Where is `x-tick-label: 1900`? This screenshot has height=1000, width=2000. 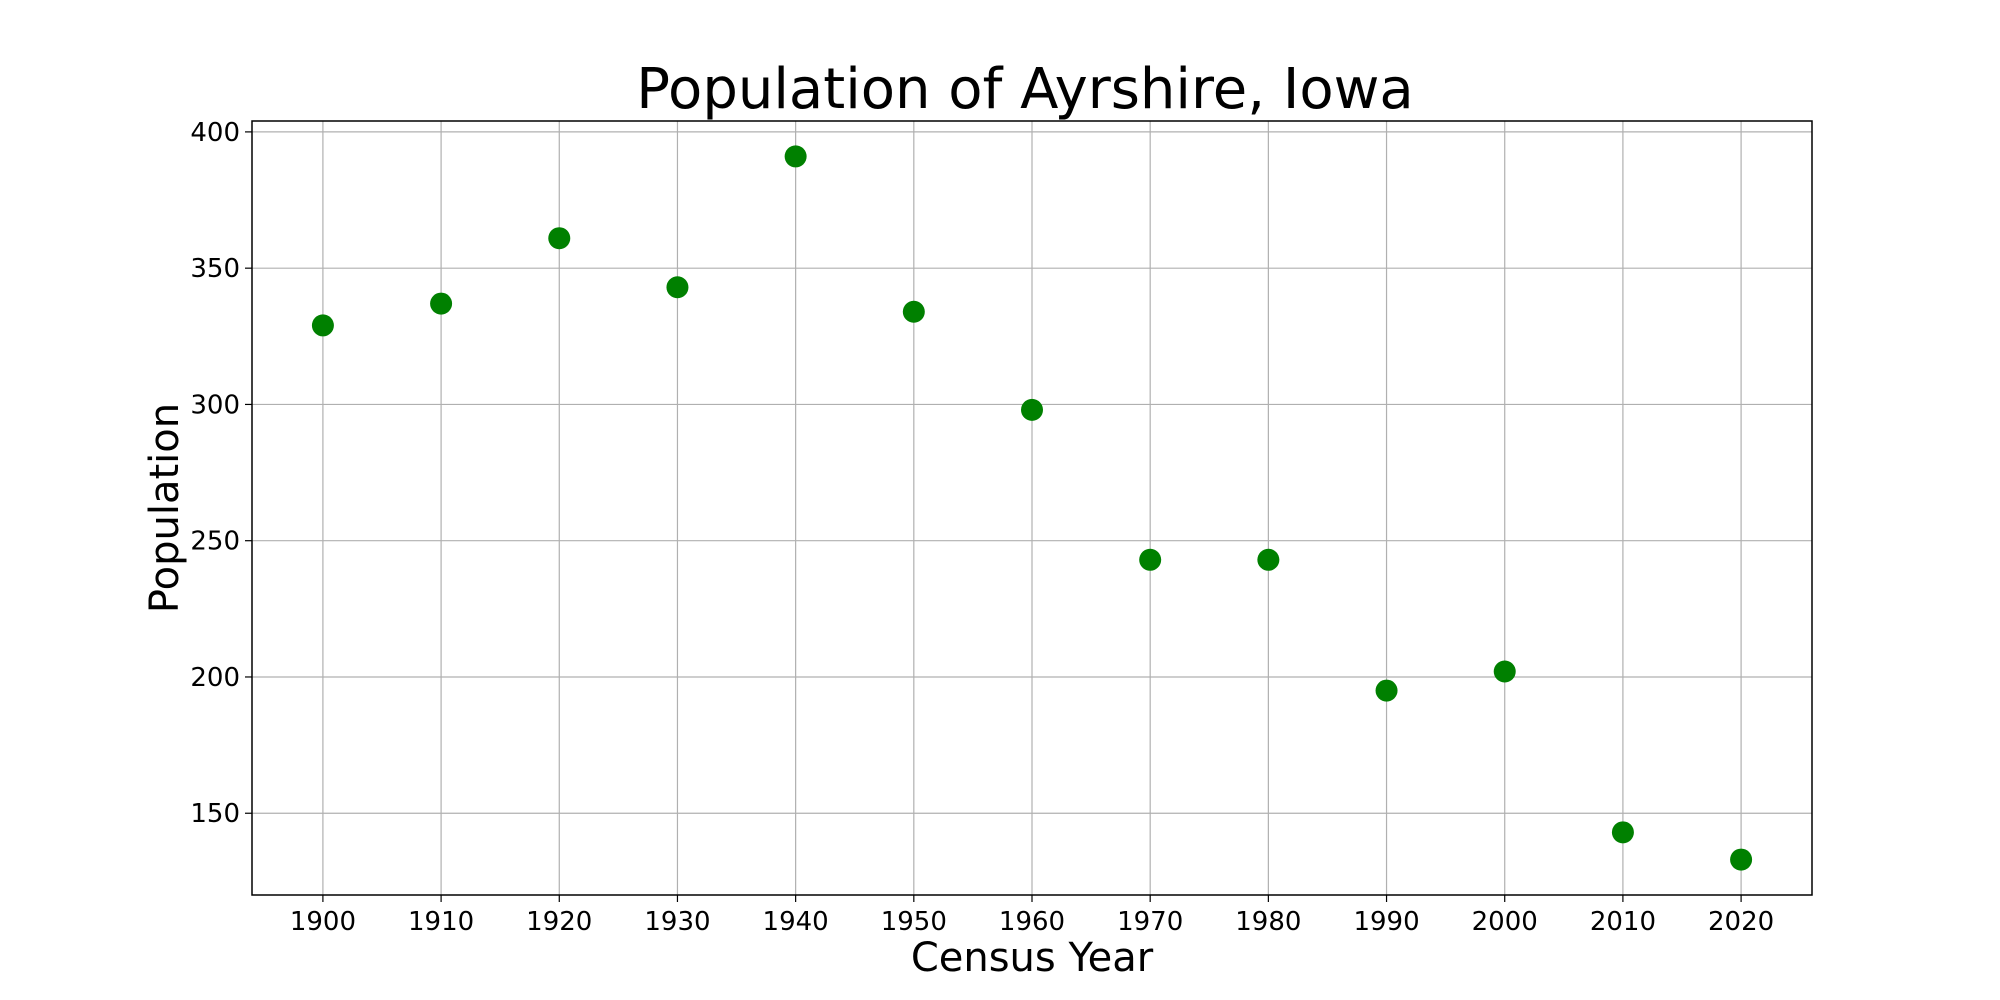 x-tick-label: 1900 is located at coordinates (323, 922).